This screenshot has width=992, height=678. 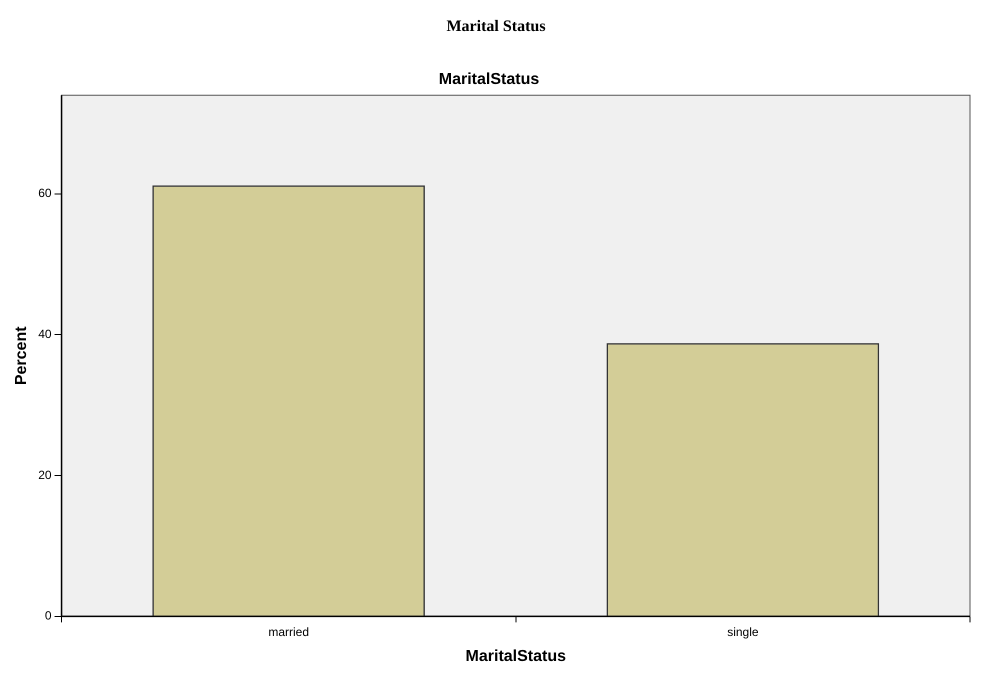 I want to click on y-tick-label: 60, so click(x=45, y=193).